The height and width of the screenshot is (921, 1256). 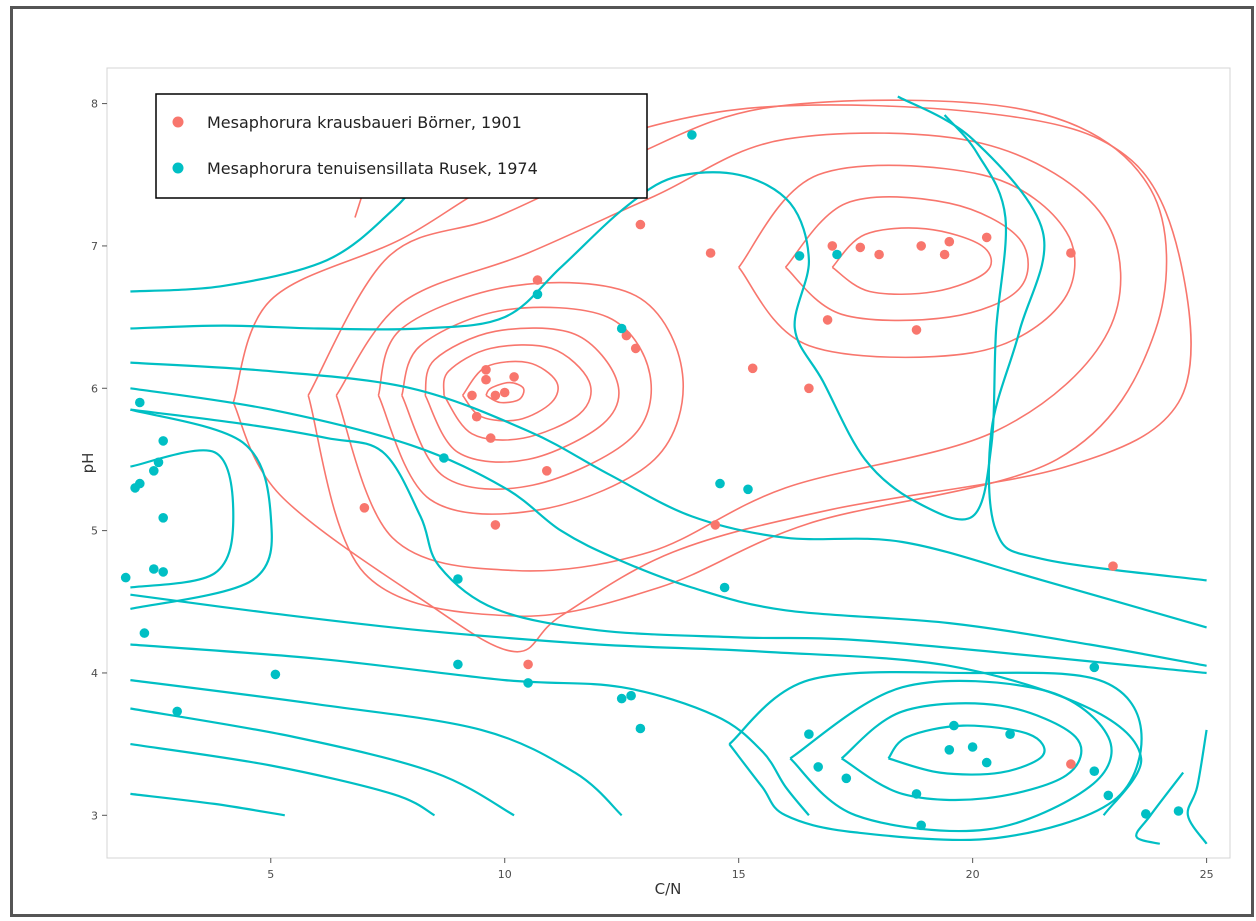 I want to click on y-tick-label-4: 4, so click(x=94, y=673).